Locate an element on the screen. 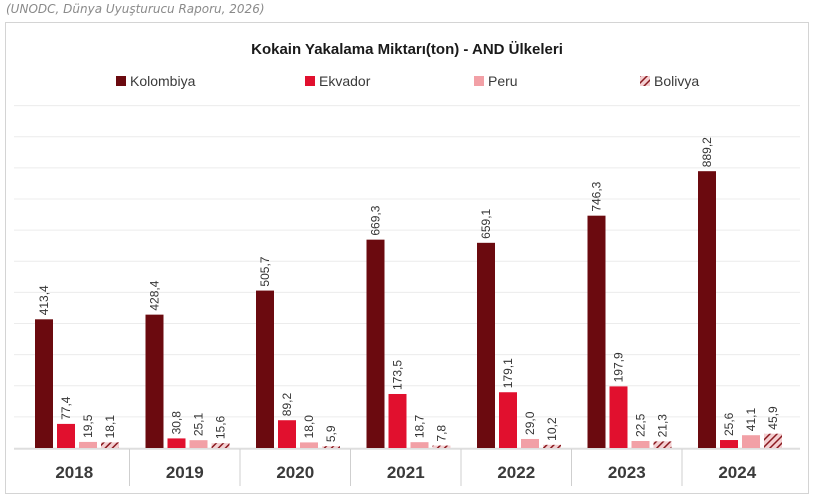  data-label: 889,2 is located at coordinates (707, 152).